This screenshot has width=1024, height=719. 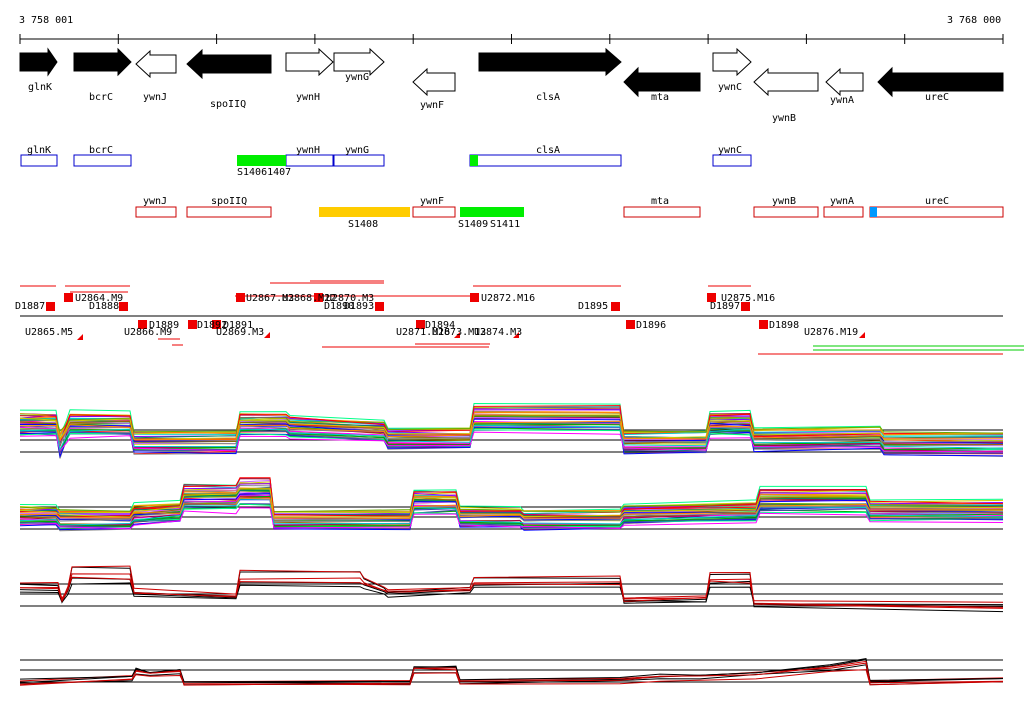 I want to click on feature-label-ywnH: ywnH, so click(x=308, y=150).